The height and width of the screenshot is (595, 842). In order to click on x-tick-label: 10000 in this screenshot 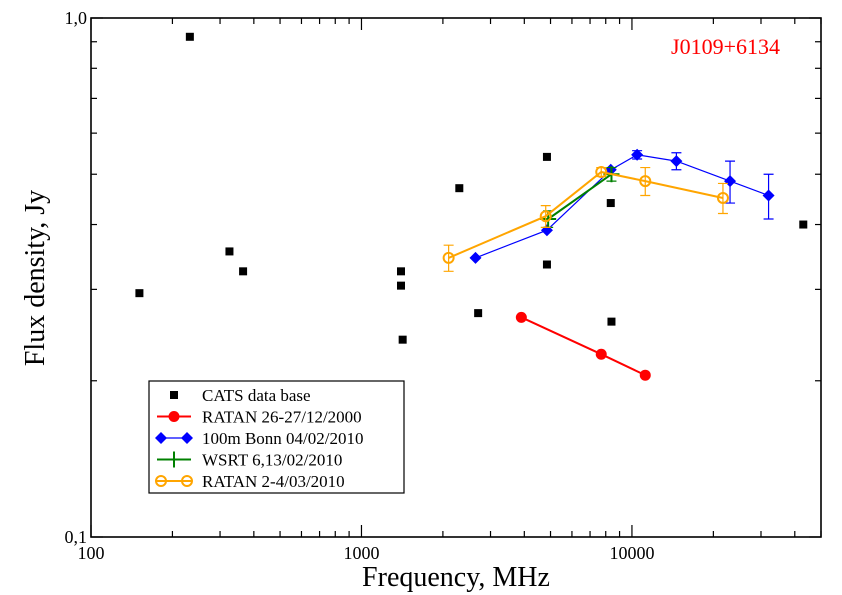, I will do `click(631, 553)`.